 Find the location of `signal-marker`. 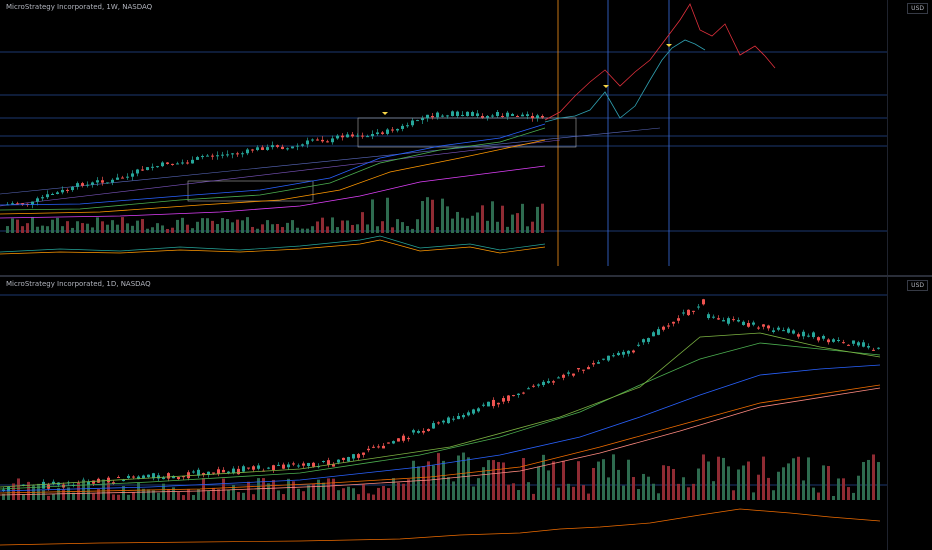

signal-marker is located at coordinates (385, 113).